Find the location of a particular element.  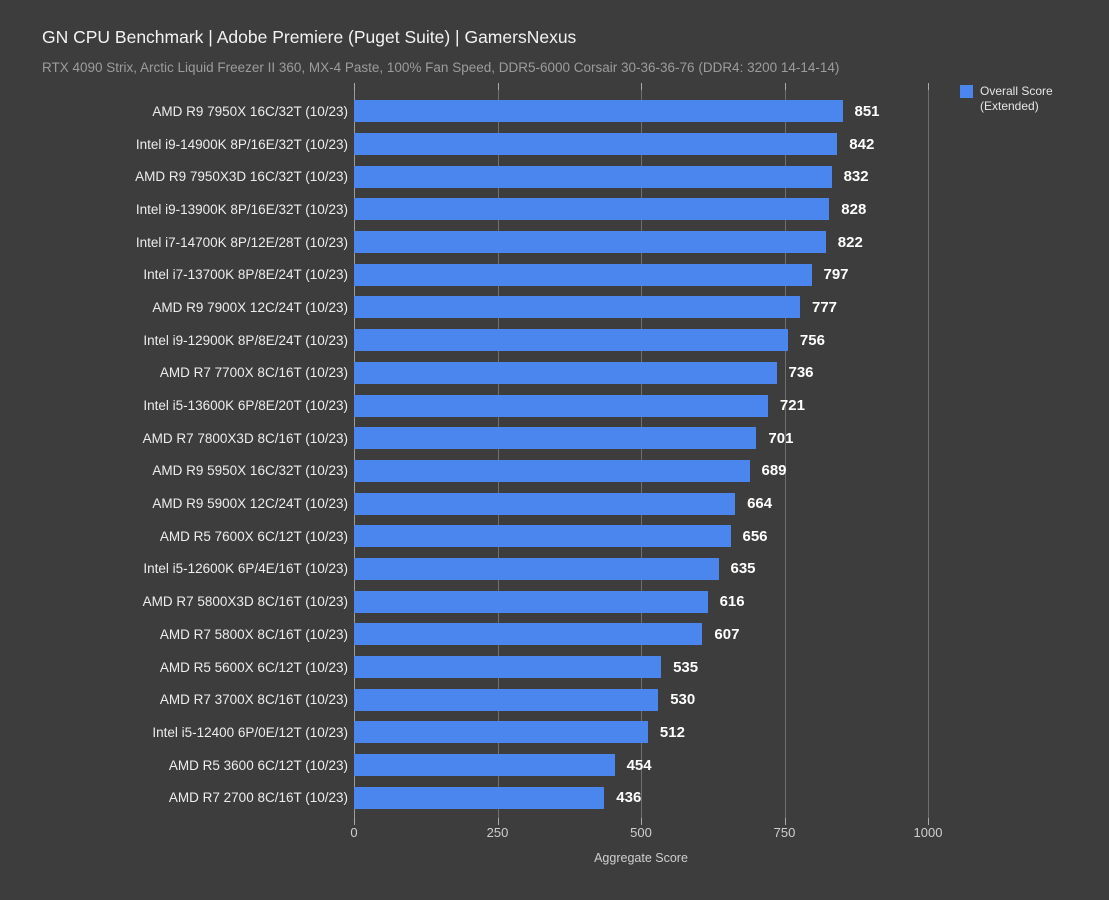

bar-track: 736 is located at coordinates (723, 372).